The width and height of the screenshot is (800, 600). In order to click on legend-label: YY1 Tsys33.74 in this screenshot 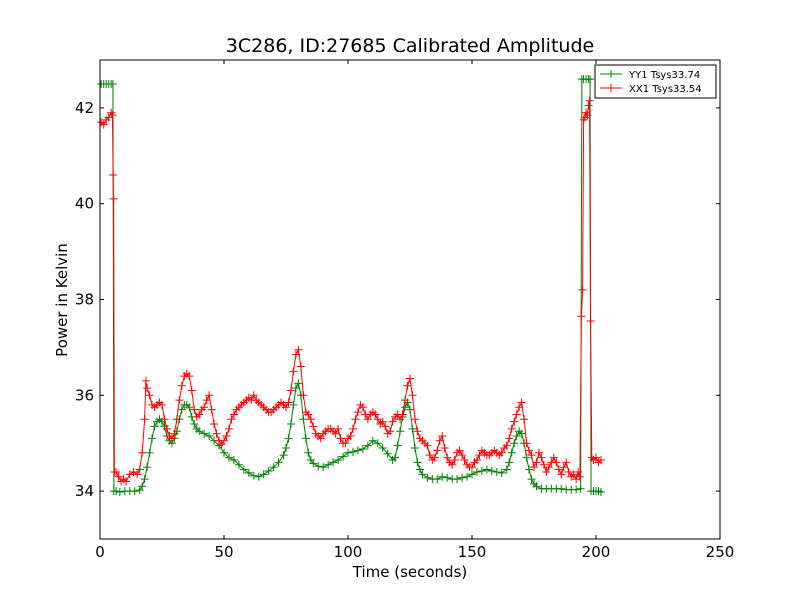, I will do `click(664, 75)`.